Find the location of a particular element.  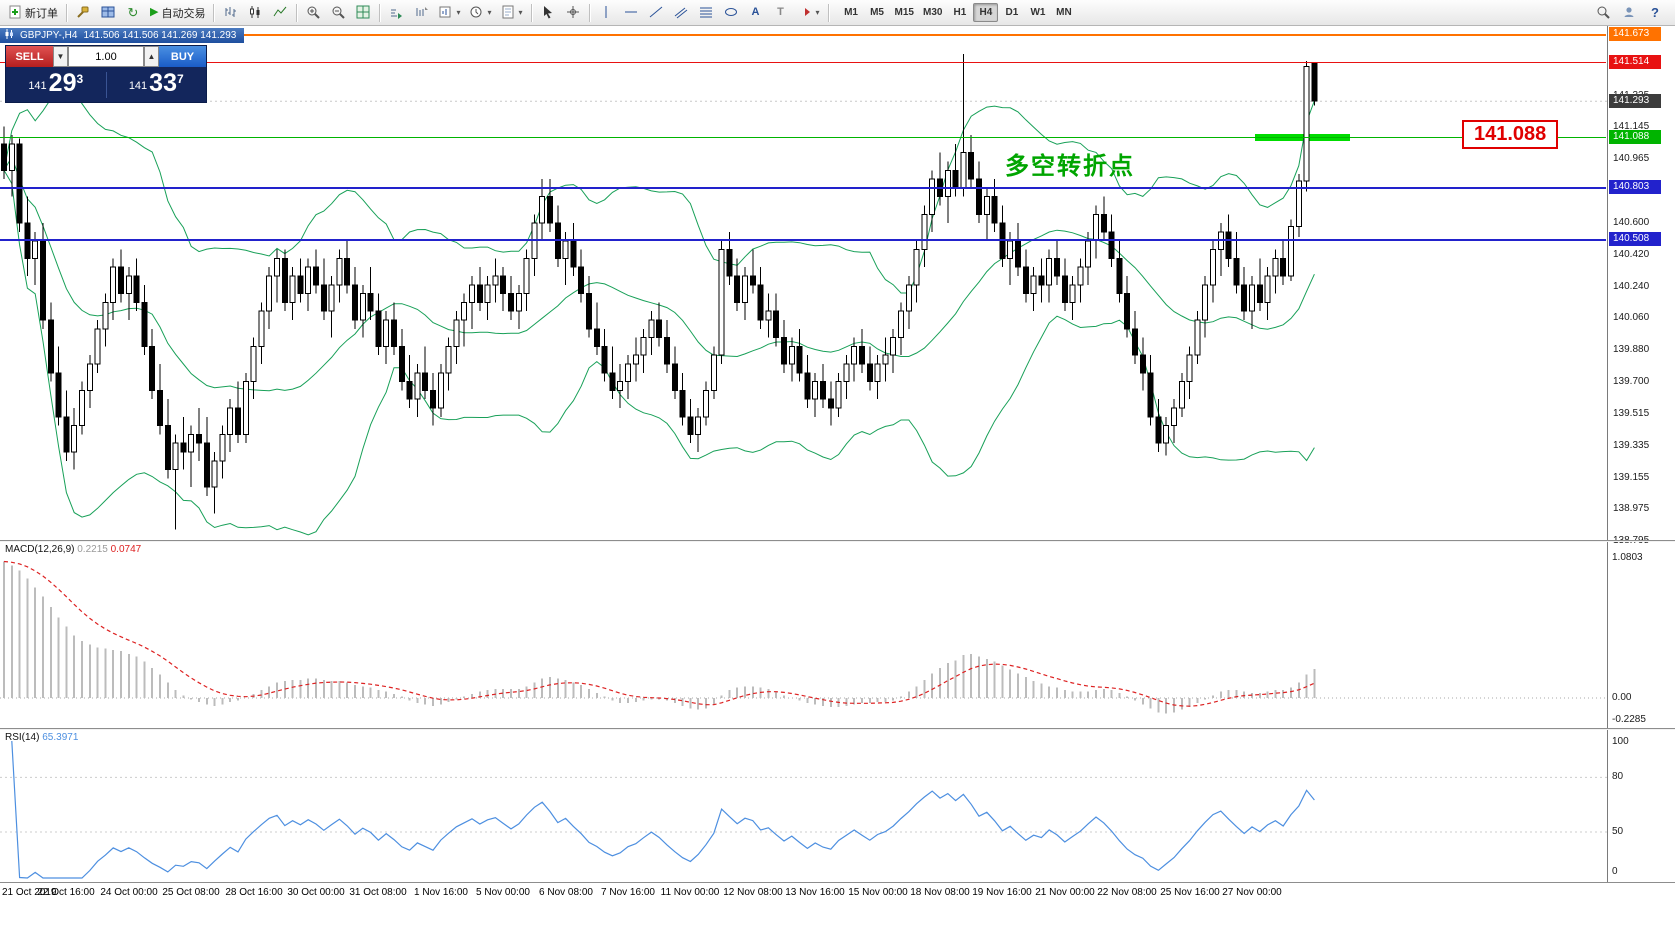

metaeditor-button is located at coordinates (83, 13).